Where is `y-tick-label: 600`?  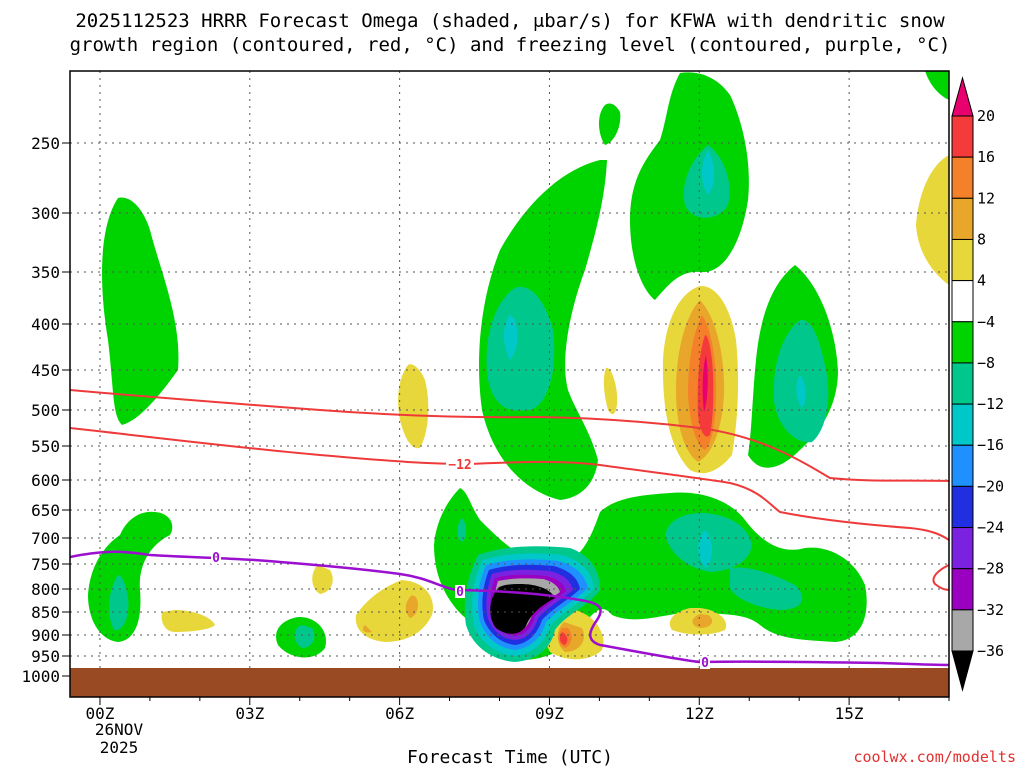 y-tick-label: 600 is located at coordinates (45, 480).